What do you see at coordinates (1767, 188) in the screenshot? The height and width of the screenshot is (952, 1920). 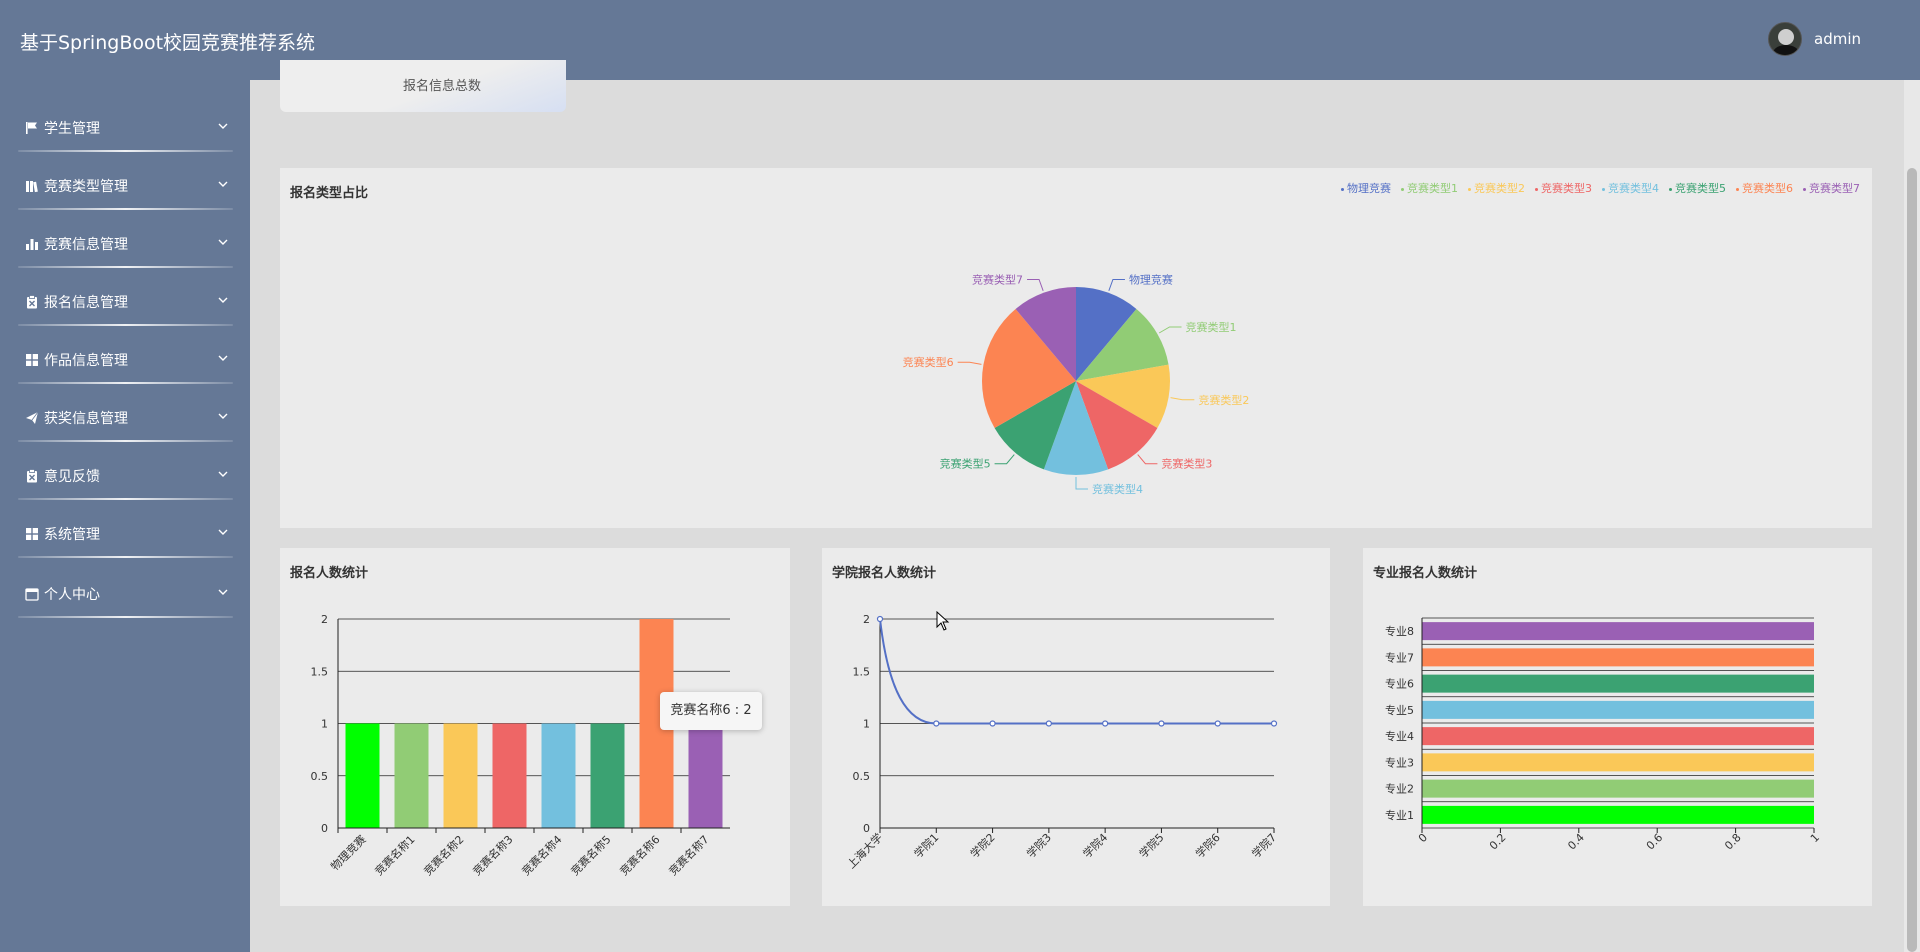 I see `legend-label: 竞赛类型6` at bounding box center [1767, 188].